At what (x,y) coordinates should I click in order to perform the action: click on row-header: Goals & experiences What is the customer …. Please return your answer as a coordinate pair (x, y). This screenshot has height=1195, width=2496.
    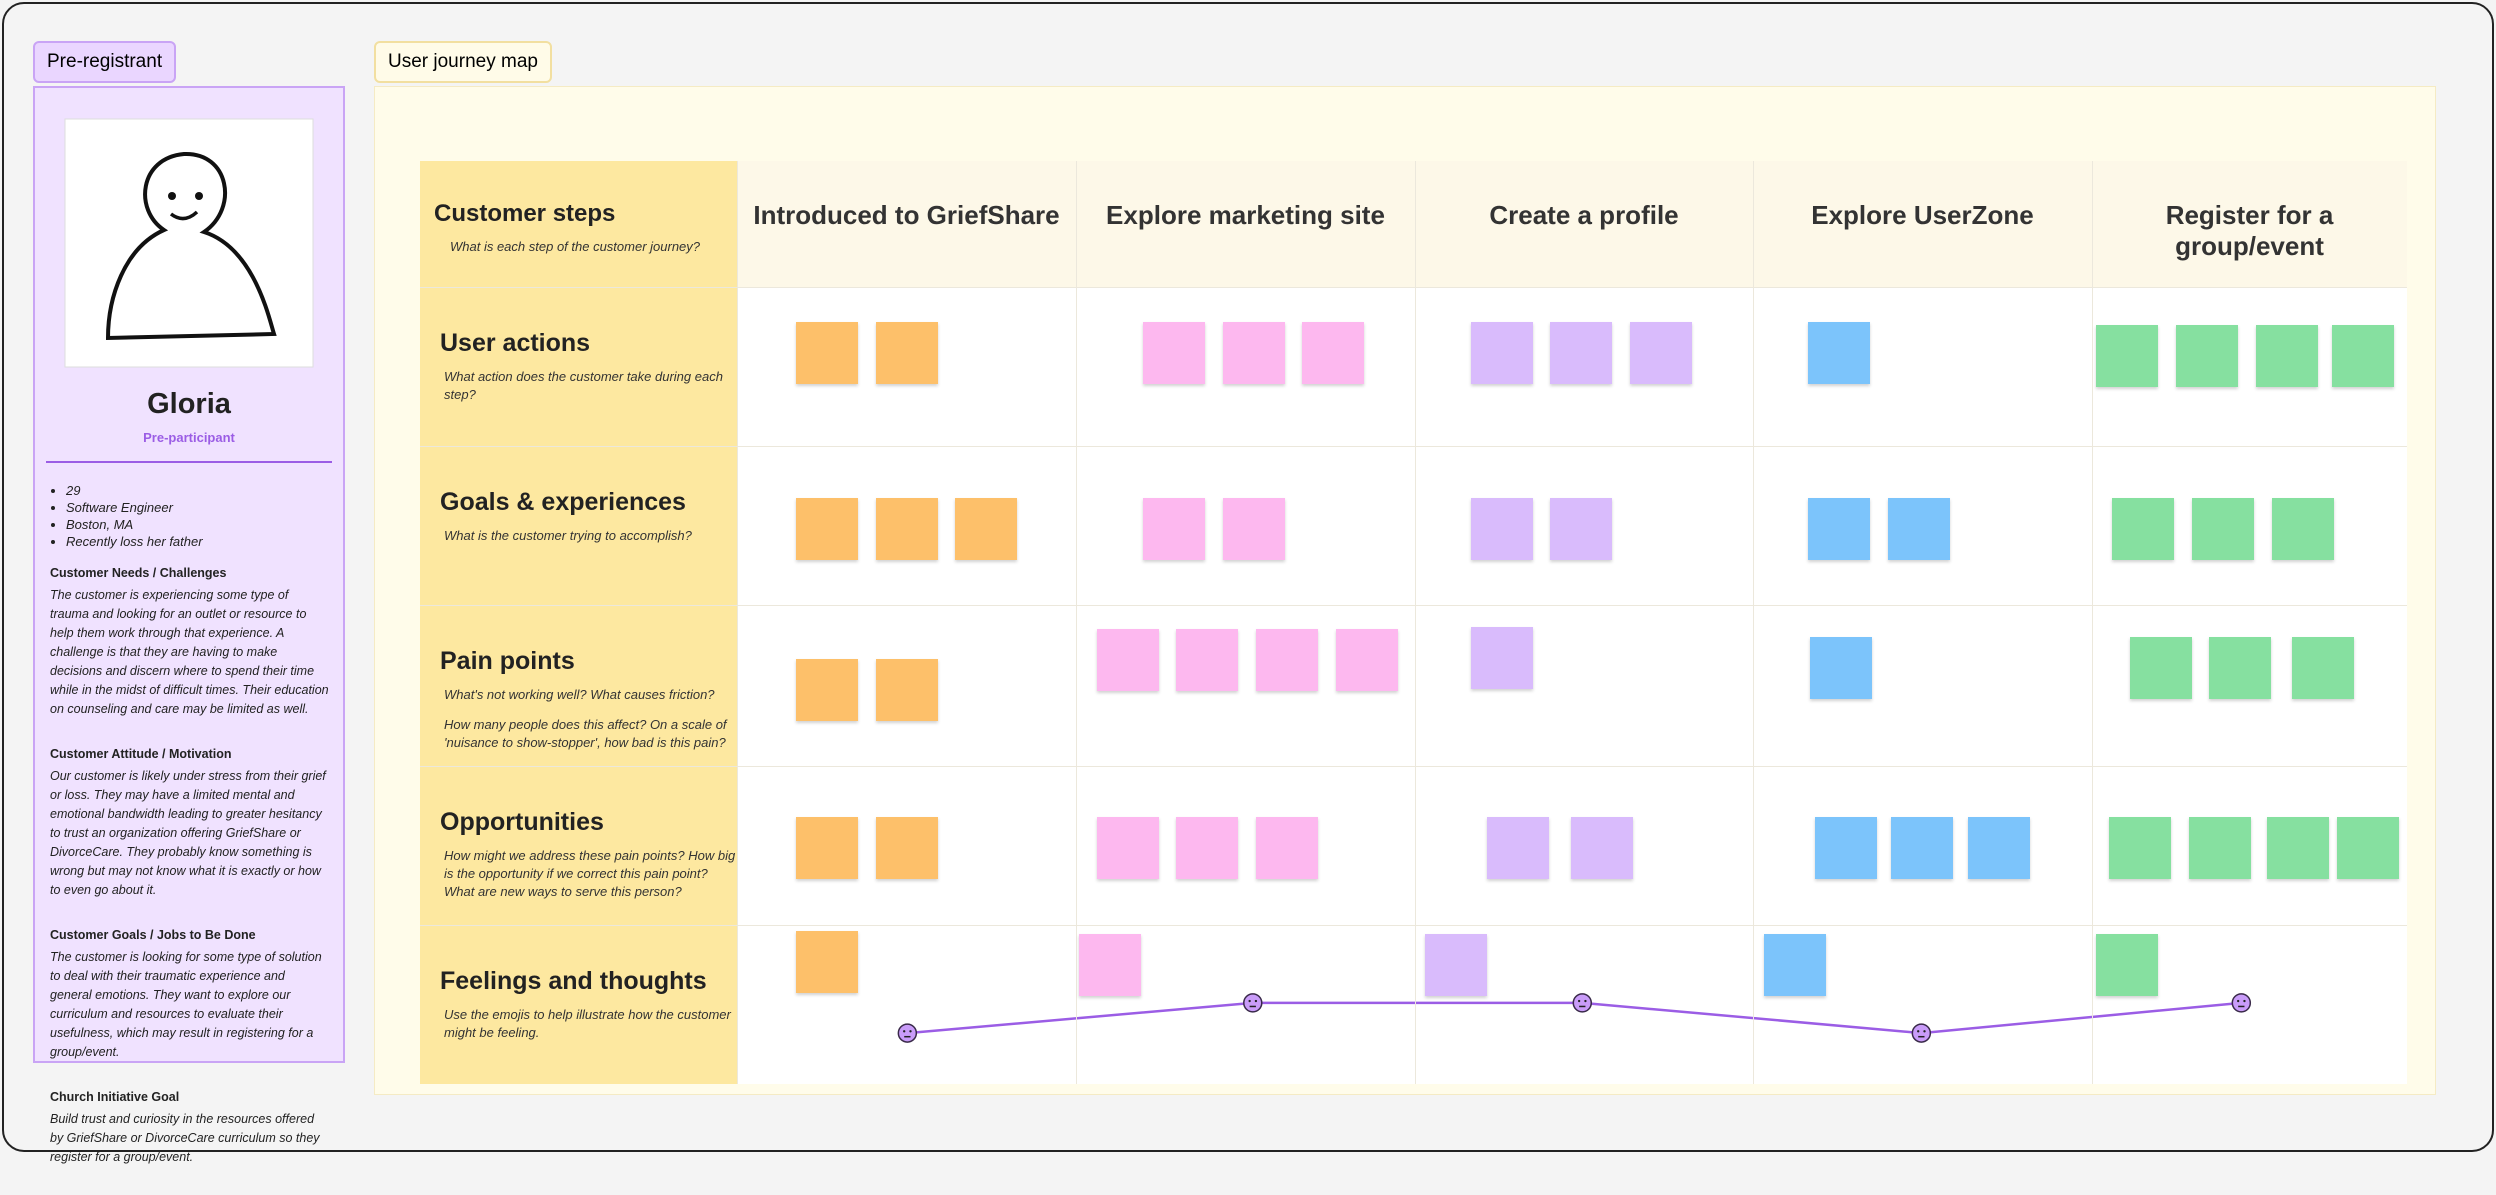
    Looking at the image, I should click on (590, 563).